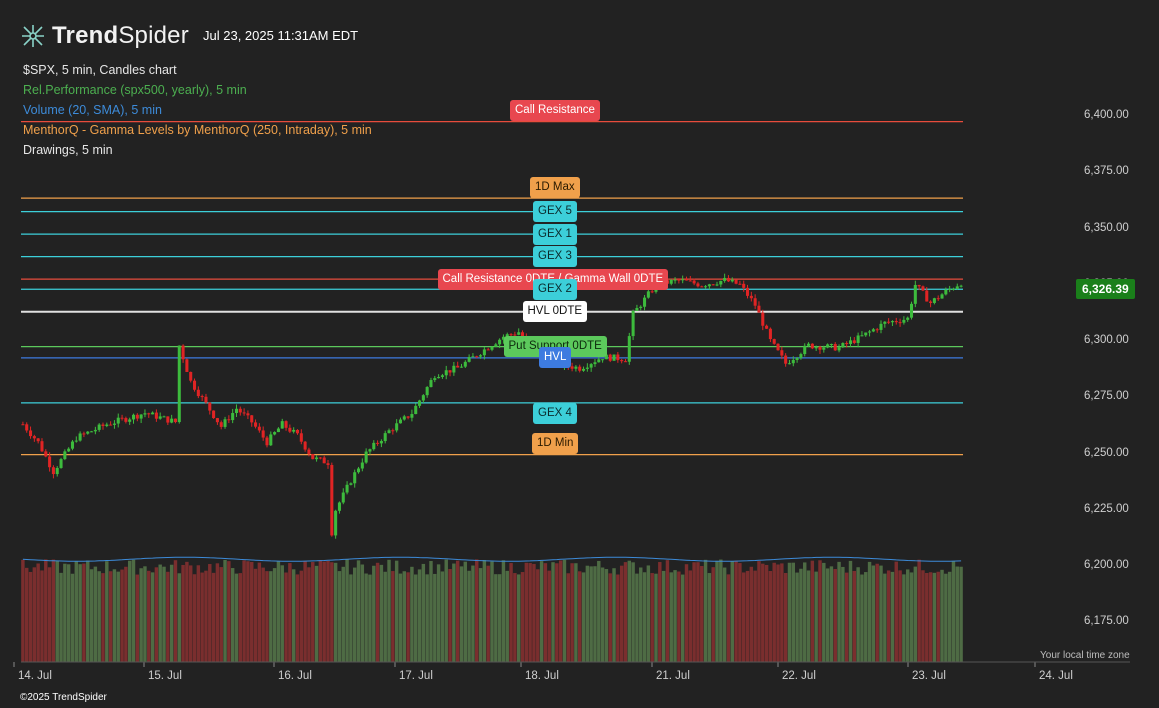 This screenshot has width=1159, height=708. What do you see at coordinates (555, 257) in the screenshot?
I see `level-tag: GEX 3` at bounding box center [555, 257].